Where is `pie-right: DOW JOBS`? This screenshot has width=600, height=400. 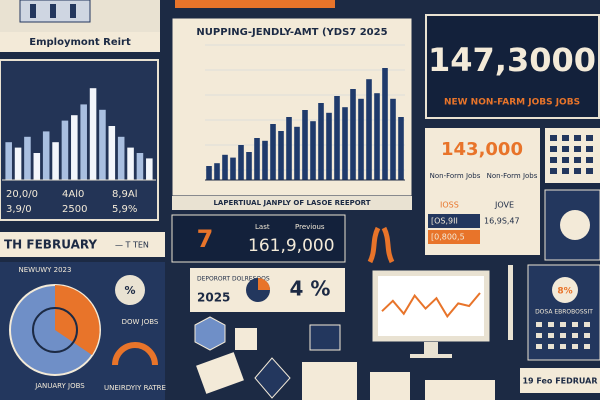
pie-right: DOW JOBS is located at coordinates (140, 322).